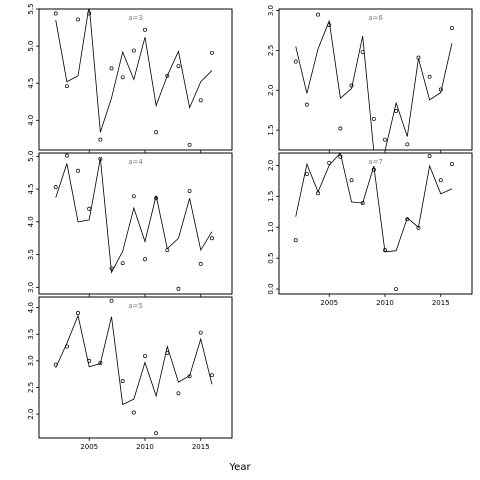 The image size is (480, 480). What do you see at coordinates (374, 84) in the screenshot?
I see `series-line-a6` at bounding box center [374, 84].